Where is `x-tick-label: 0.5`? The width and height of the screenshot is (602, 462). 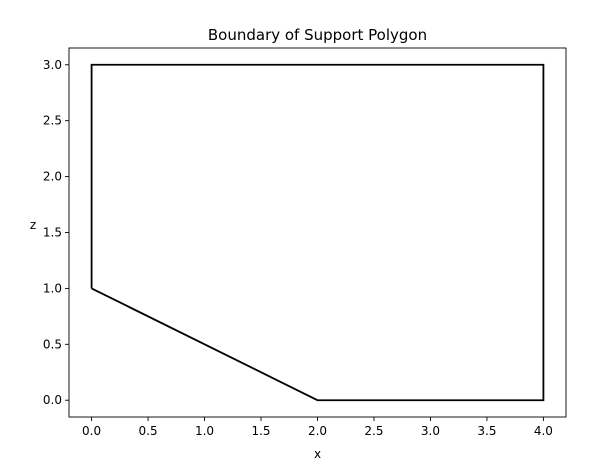
x-tick-label: 0.5 is located at coordinates (148, 431).